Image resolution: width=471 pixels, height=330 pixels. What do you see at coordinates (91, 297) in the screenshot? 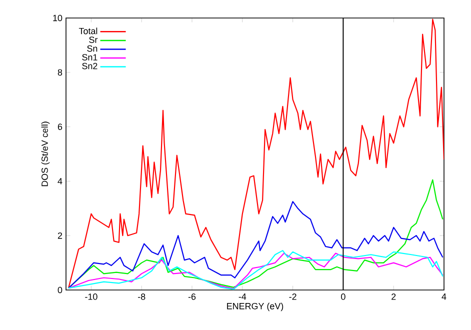
I see `x-tick-label: -10` at bounding box center [91, 297].